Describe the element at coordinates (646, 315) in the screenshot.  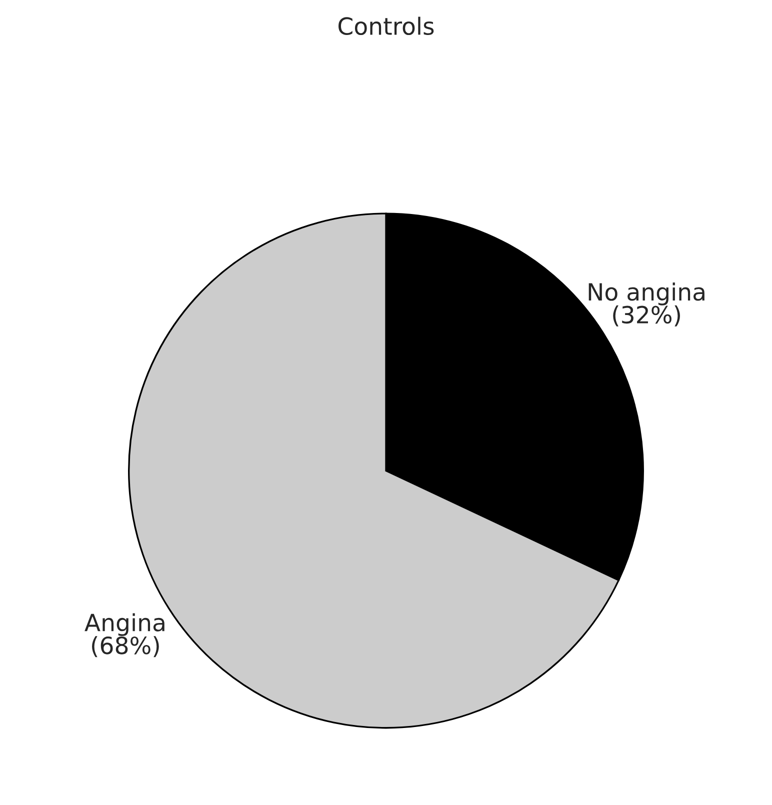
I see `data-label: (32%)` at that location.